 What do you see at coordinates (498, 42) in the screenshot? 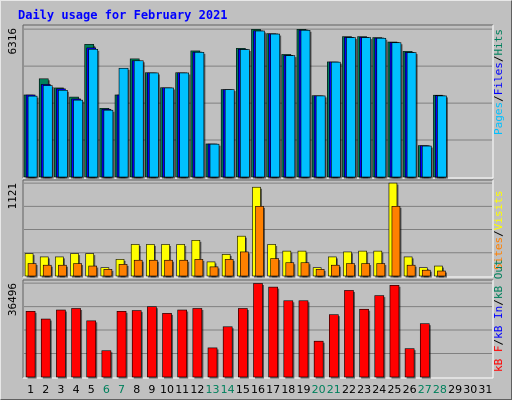
I see `legend-part: Hits` at bounding box center [498, 42].